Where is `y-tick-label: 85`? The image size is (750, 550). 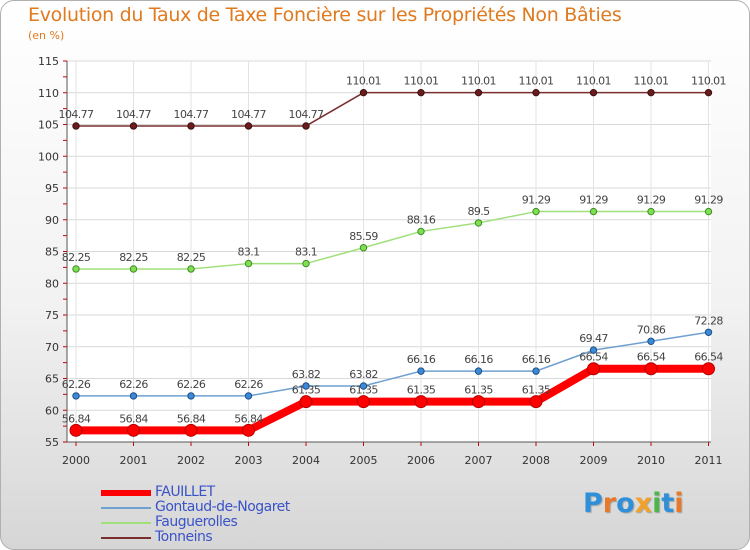 y-tick-label: 85 is located at coordinates (52, 252).